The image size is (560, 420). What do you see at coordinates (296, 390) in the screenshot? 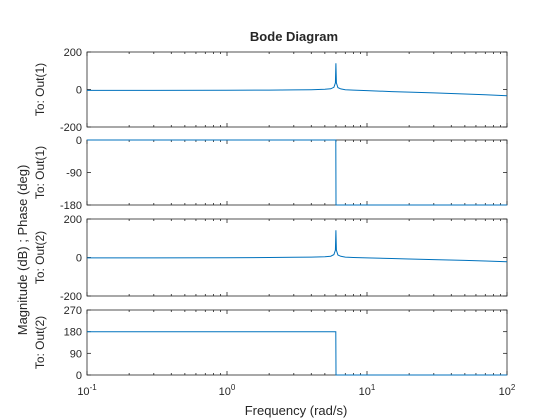
I see `x-tick-labels: 10⁻¹ 10⁰ 10¹ 10²` at bounding box center [296, 390].